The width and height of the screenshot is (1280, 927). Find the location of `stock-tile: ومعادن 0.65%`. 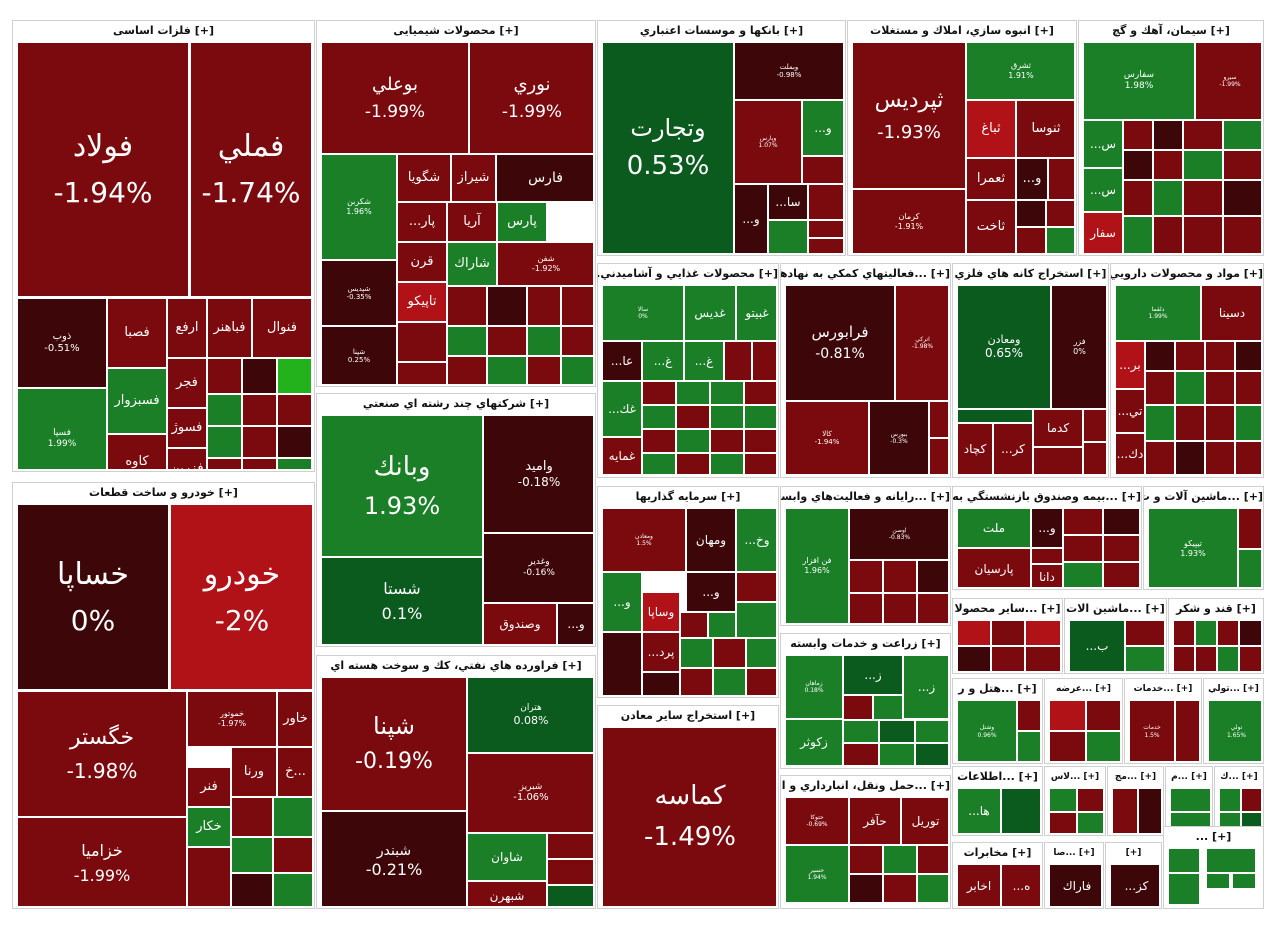

stock-tile: ومعادن 0.65% is located at coordinates (1004, 347).